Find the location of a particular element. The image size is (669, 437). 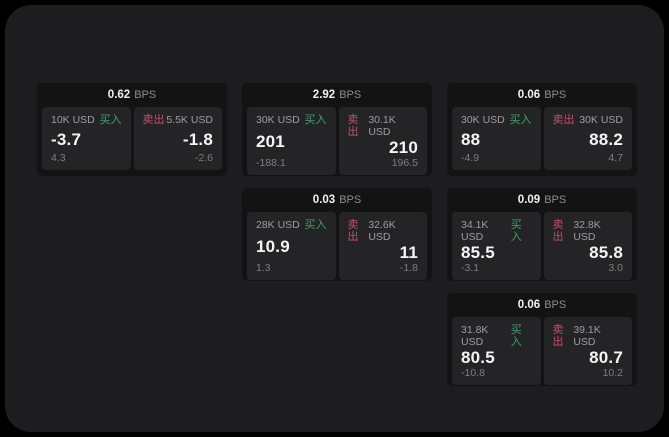

sell-pane-top: 卖出 32.6K USD is located at coordinates (383, 231).